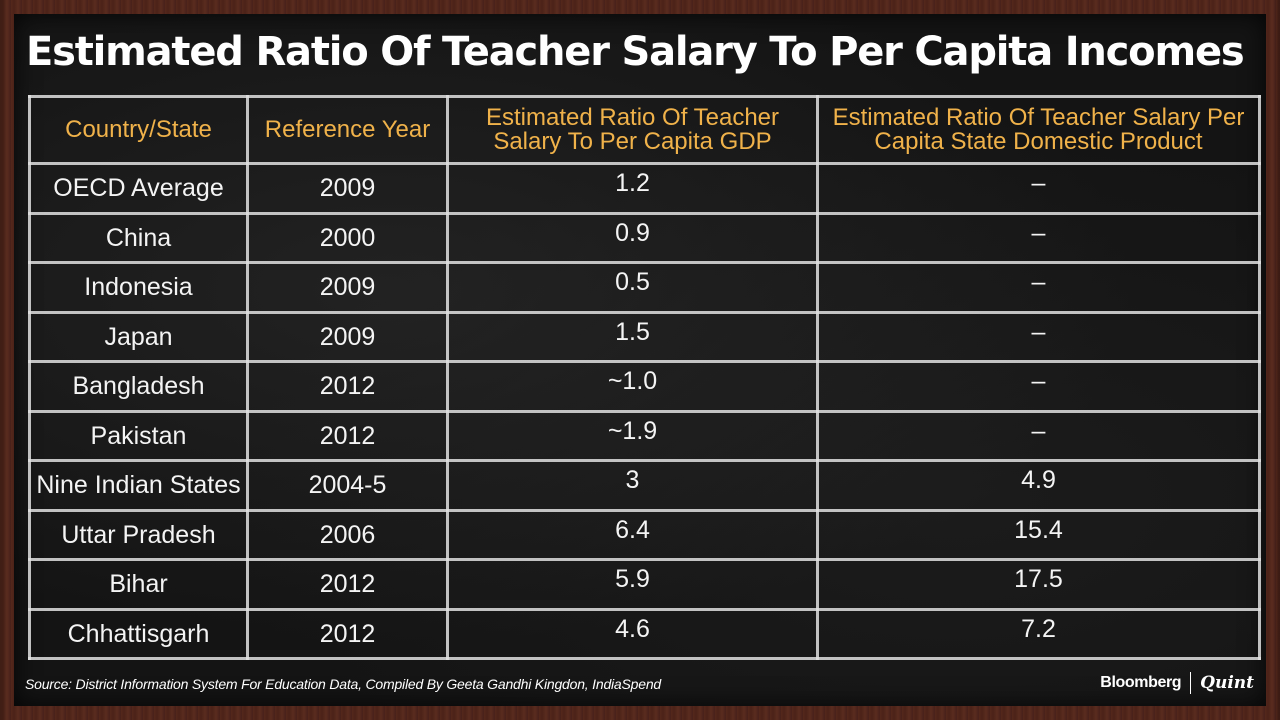 Image resolution: width=1280 pixels, height=720 pixels. What do you see at coordinates (1038, 485) in the screenshot?
I see `cell-ratio-sdp: 4.9` at bounding box center [1038, 485].